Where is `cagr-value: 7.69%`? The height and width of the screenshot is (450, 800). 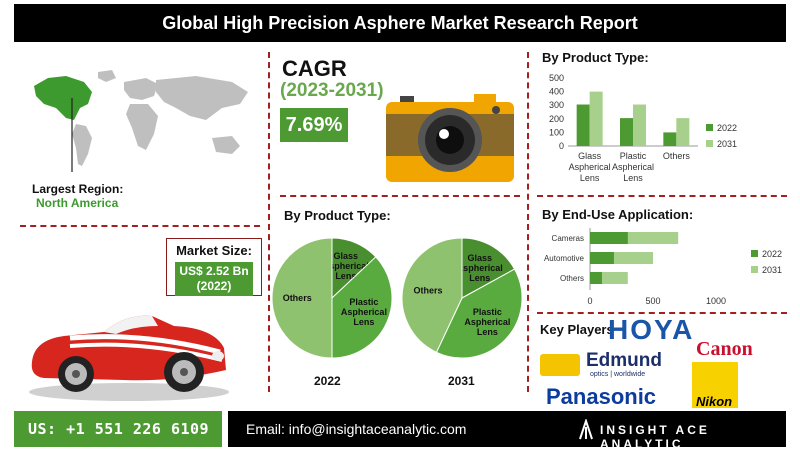 cagr-value: 7.69% is located at coordinates (314, 125).